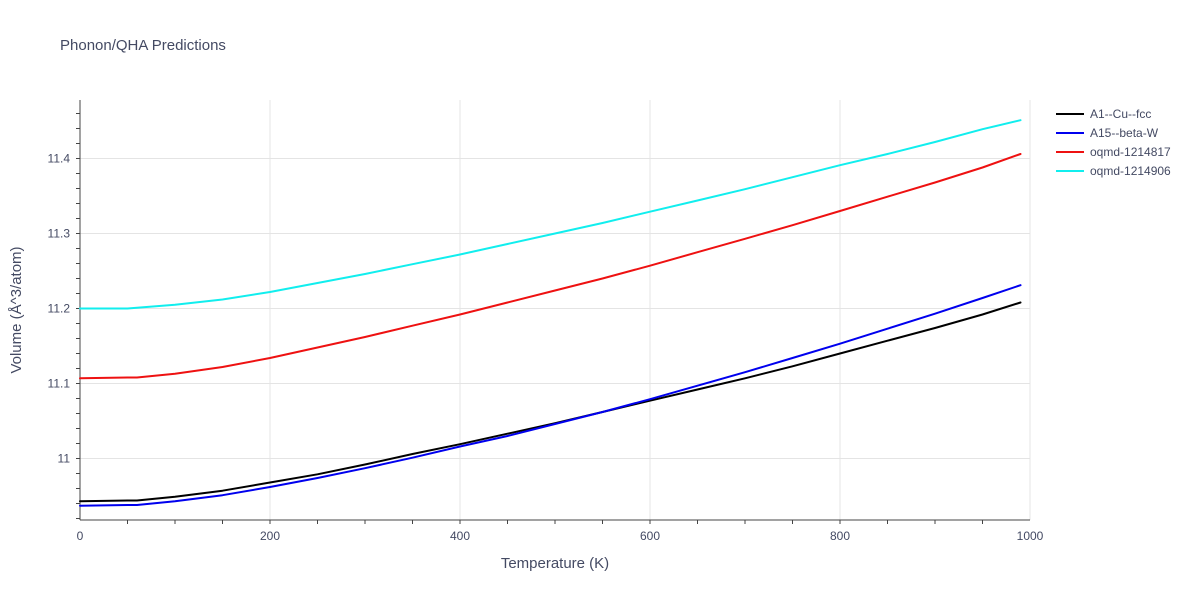  Describe the element at coordinates (460, 536) in the screenshot. I see `x-tick-label: 400` at that location.